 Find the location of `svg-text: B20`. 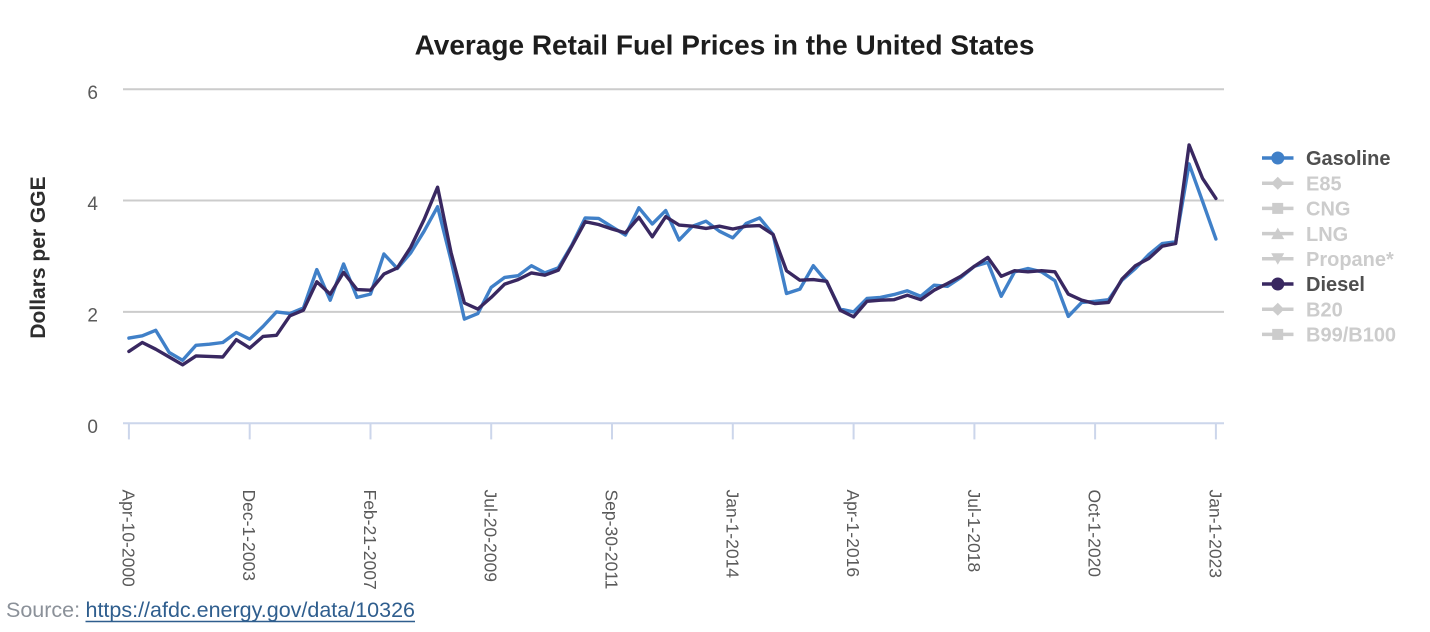

svg-text: B20 is located at coordinates (1324, 310).